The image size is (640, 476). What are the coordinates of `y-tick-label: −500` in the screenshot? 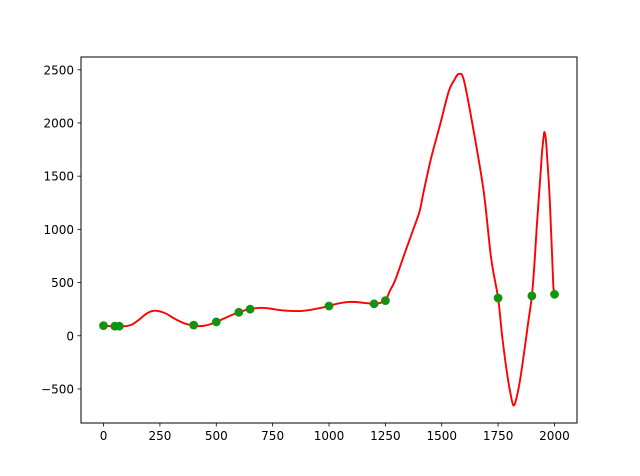 It's located at (57, 389).